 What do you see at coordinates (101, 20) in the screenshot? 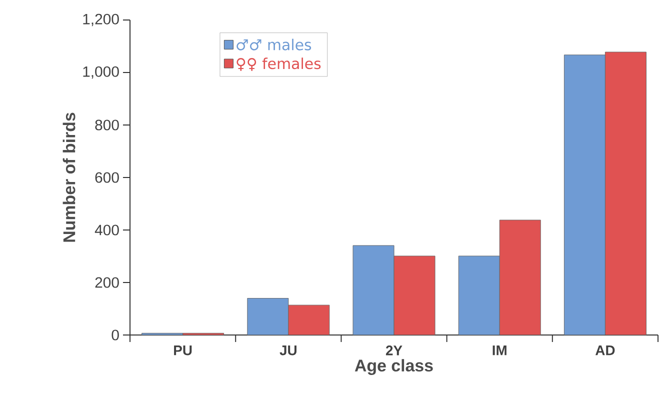
I see `y-tick-label: 1,200` at bounding box center [101, 20].